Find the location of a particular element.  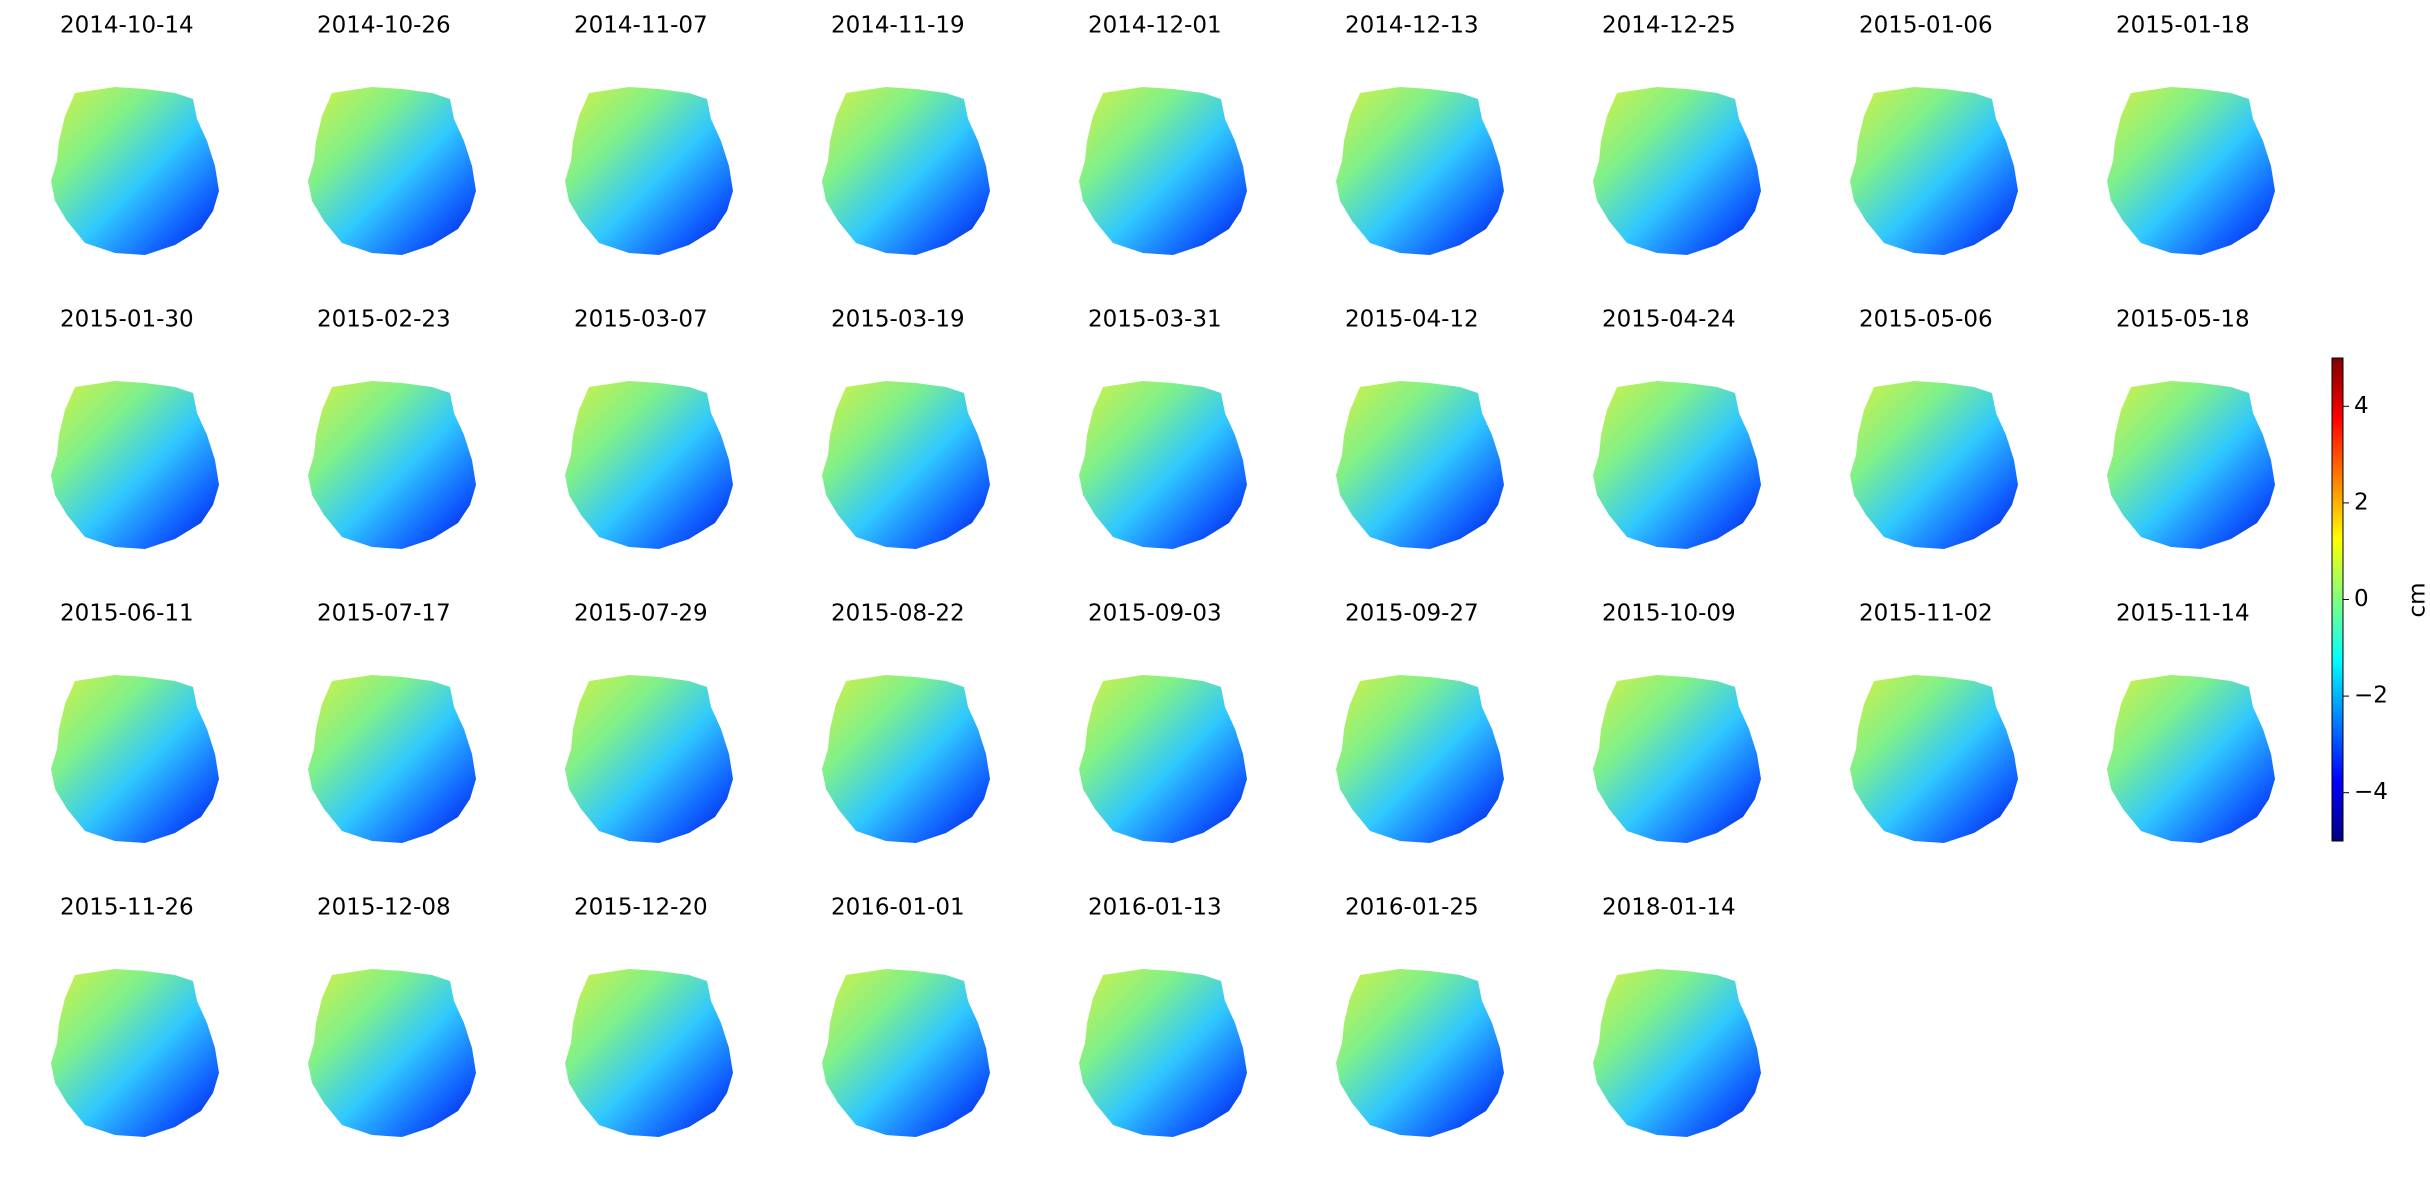

panel: 2014-12-01 is located at coordinates (1163, 134).